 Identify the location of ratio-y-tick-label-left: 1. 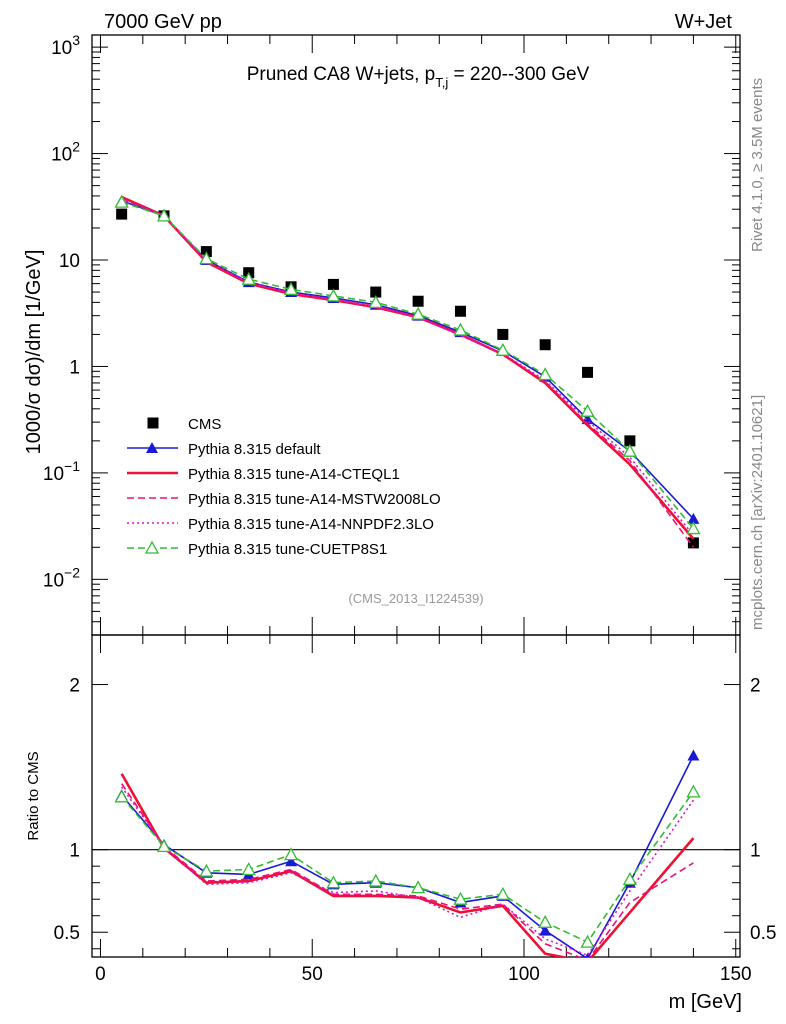
(74, 851).